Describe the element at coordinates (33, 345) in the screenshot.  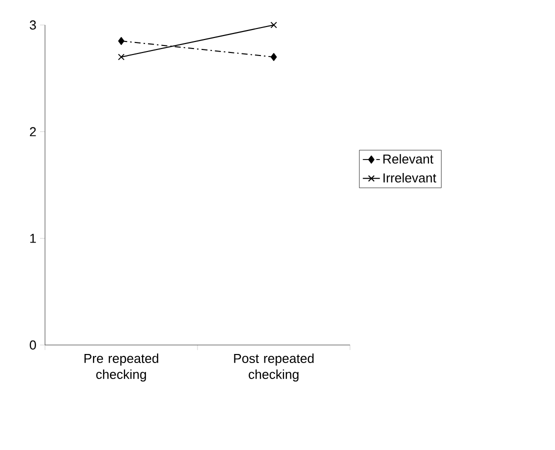
I see `y-tick-label: 0` at that location.